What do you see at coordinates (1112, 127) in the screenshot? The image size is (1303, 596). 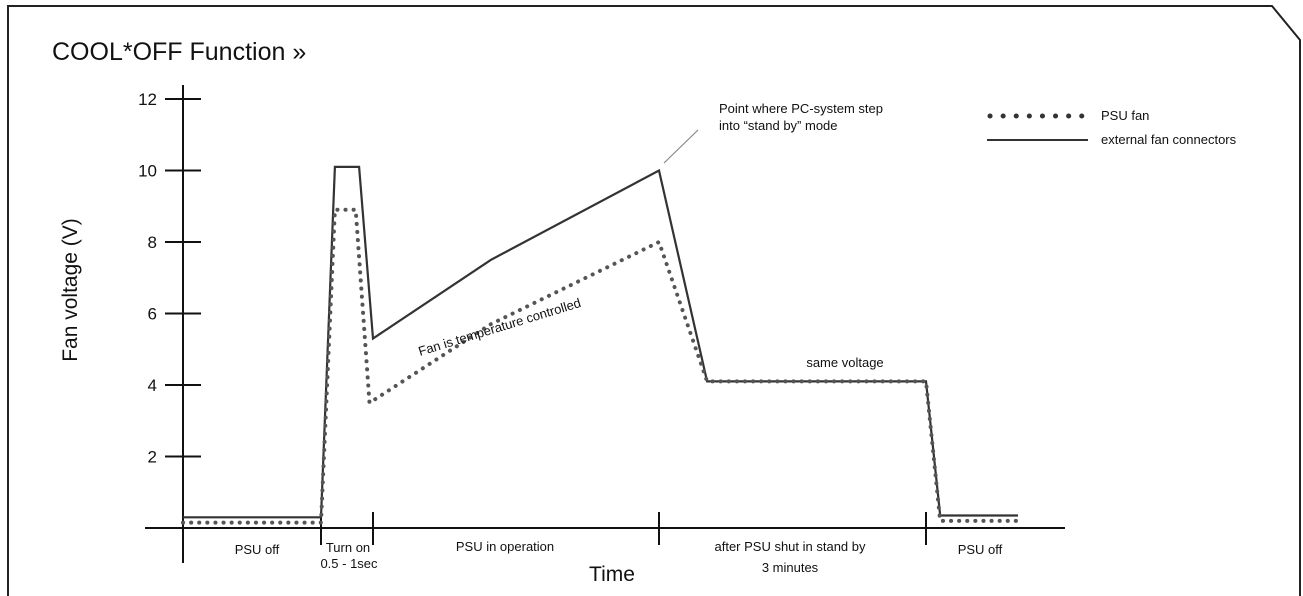 I see `legend: PSU fan external fan connectors` at bounding box center [1112, 127].